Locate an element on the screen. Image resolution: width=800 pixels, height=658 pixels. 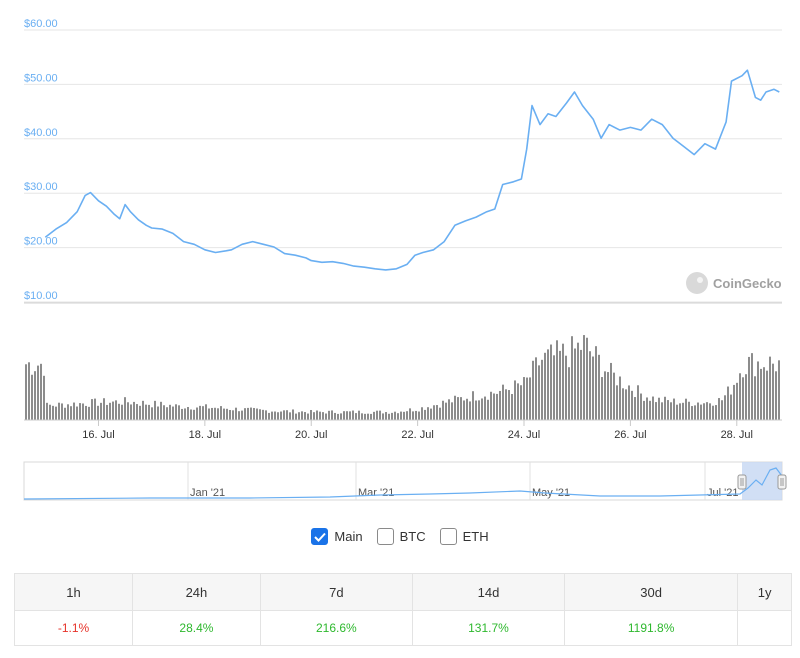
header-24h: 24h is located at coordinates (196, 592).